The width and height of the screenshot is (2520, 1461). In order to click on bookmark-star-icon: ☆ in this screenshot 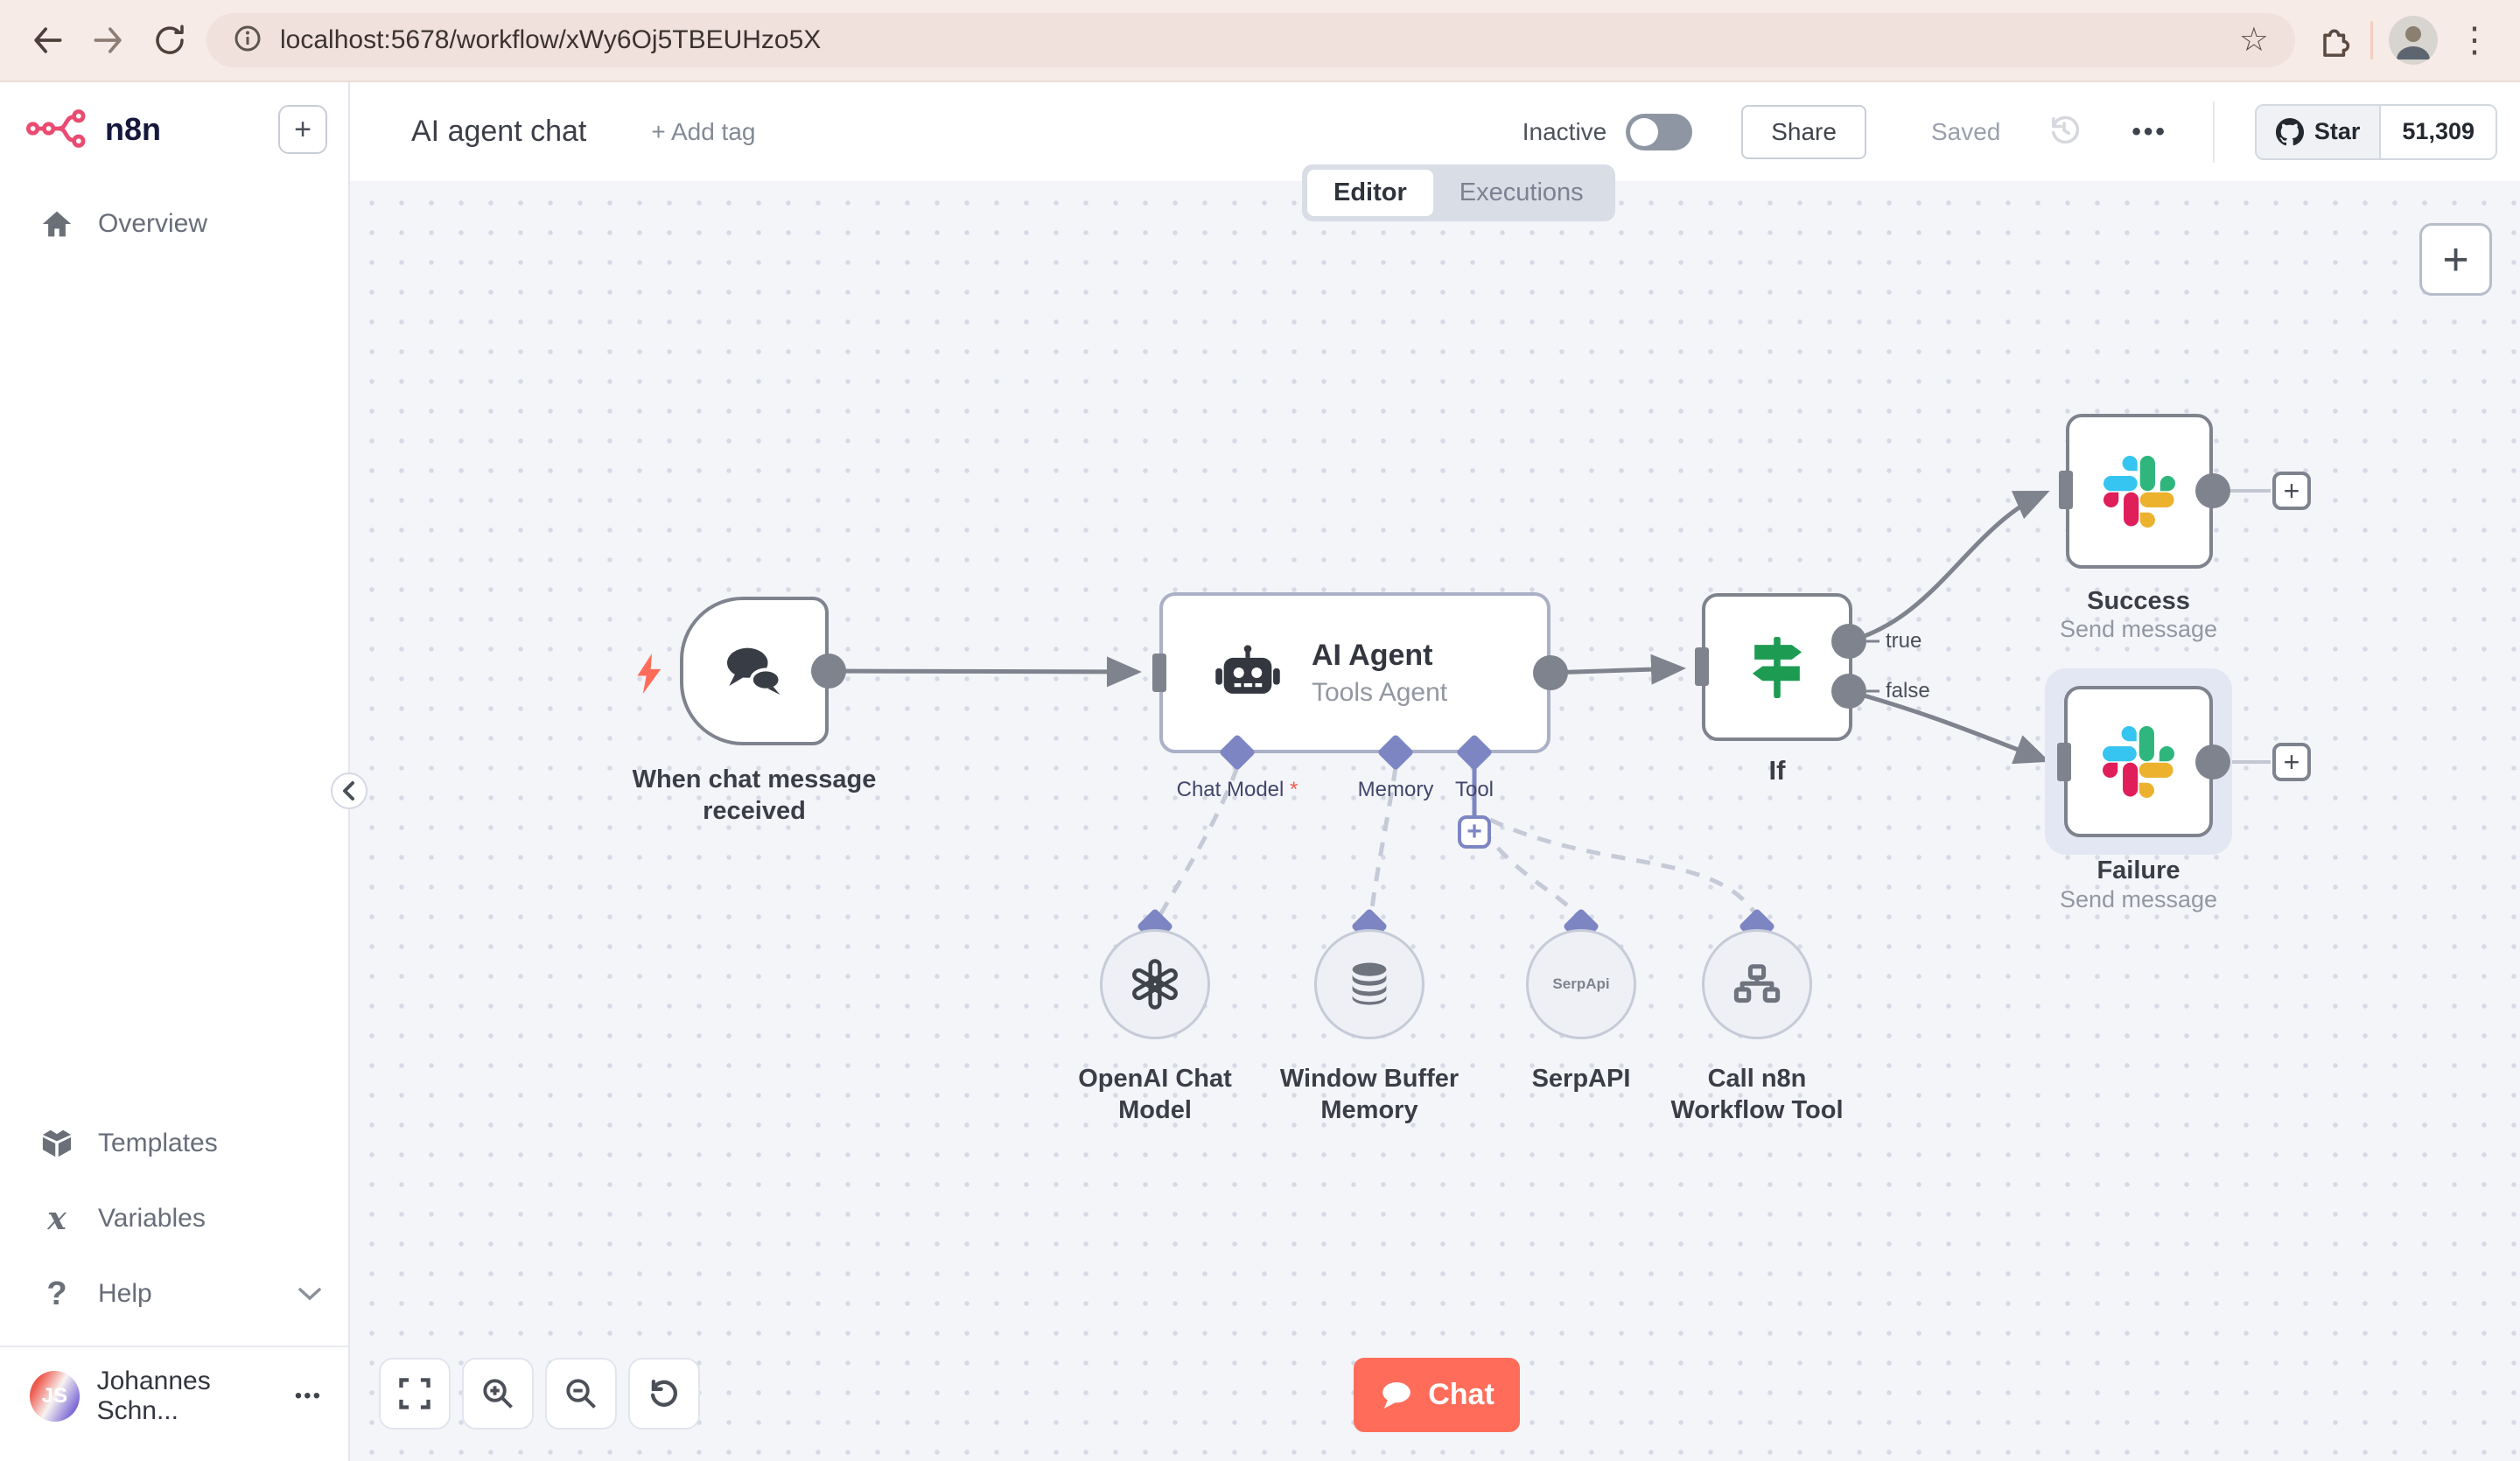, I will do `click(2253, 41)`.